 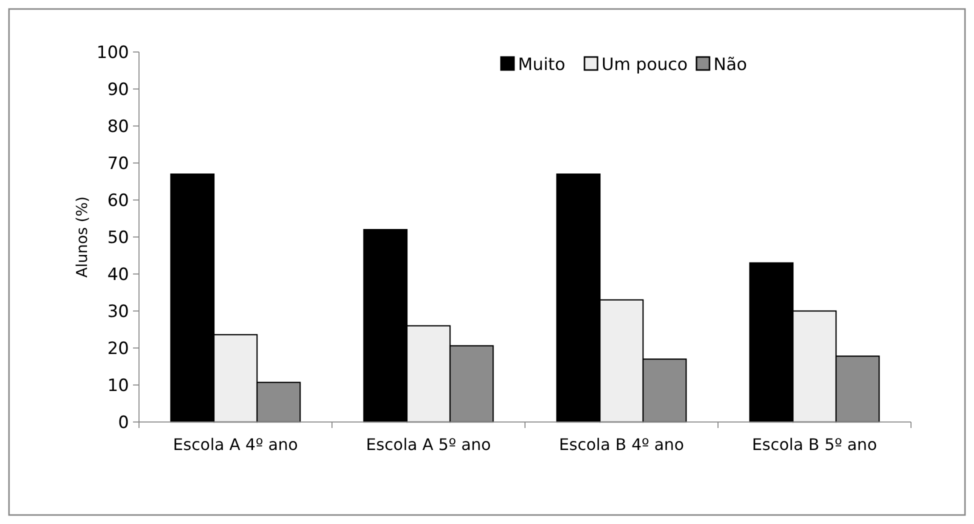 What do you see at coordinates (731, 64) in the screenshot?
I see `legend-label: Não` at bounding box center [731, 64].